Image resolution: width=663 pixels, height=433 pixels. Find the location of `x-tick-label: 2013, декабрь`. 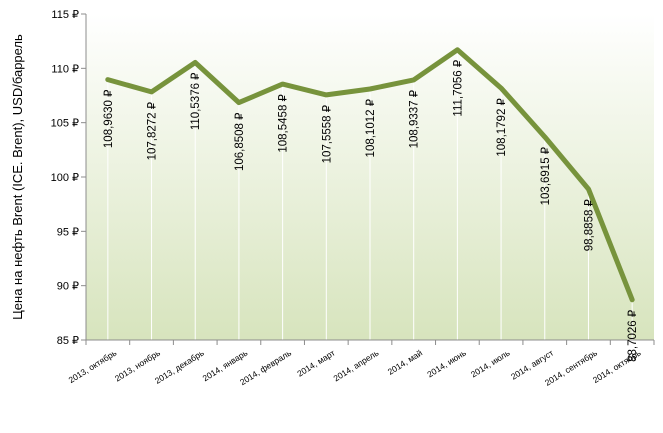

x-tick-label: 2013, декабрь is located at coordinates (179, 366).